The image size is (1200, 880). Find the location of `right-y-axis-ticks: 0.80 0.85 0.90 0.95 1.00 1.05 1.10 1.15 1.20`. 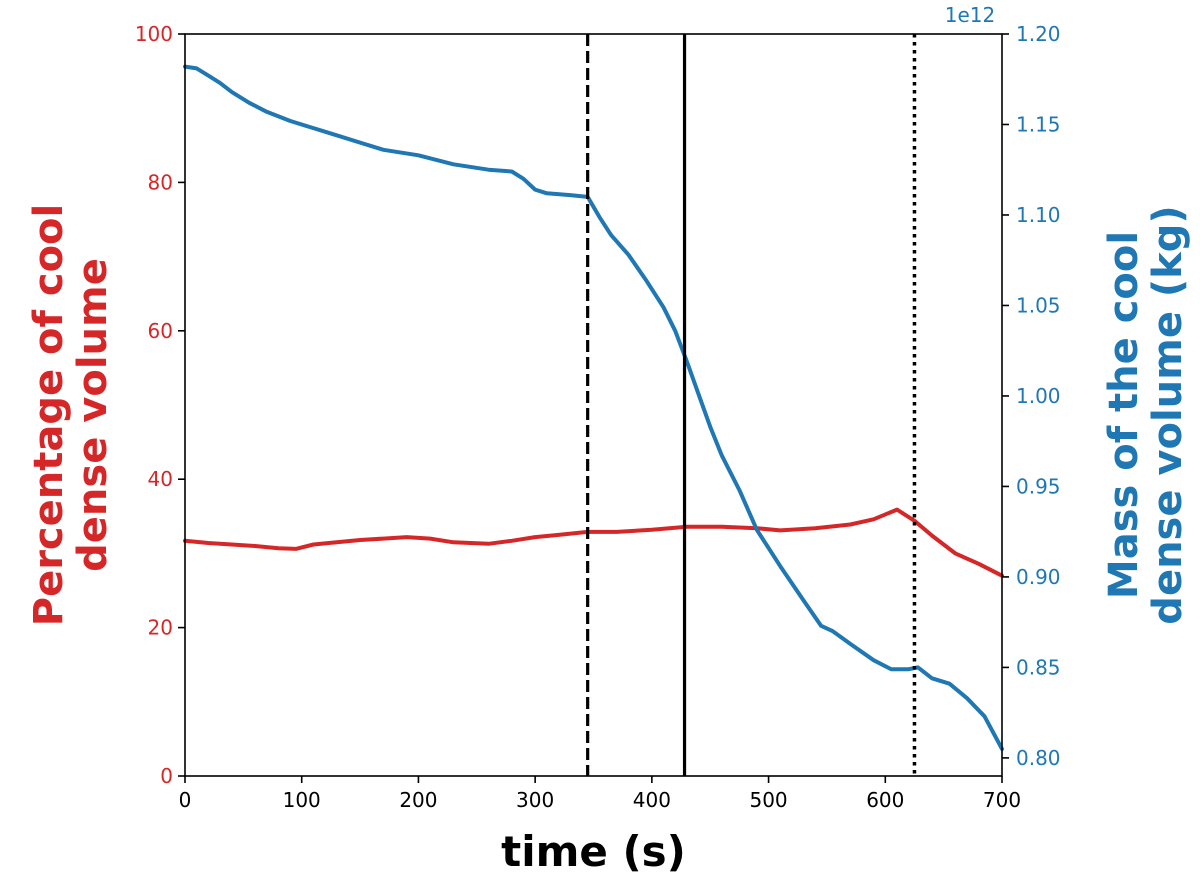

right-y-axis-ticks: 0.80 0.85 0.90 0.95 1.00 1.05 1.10 1.15 1.20 is located at coordinates (1031, 396).